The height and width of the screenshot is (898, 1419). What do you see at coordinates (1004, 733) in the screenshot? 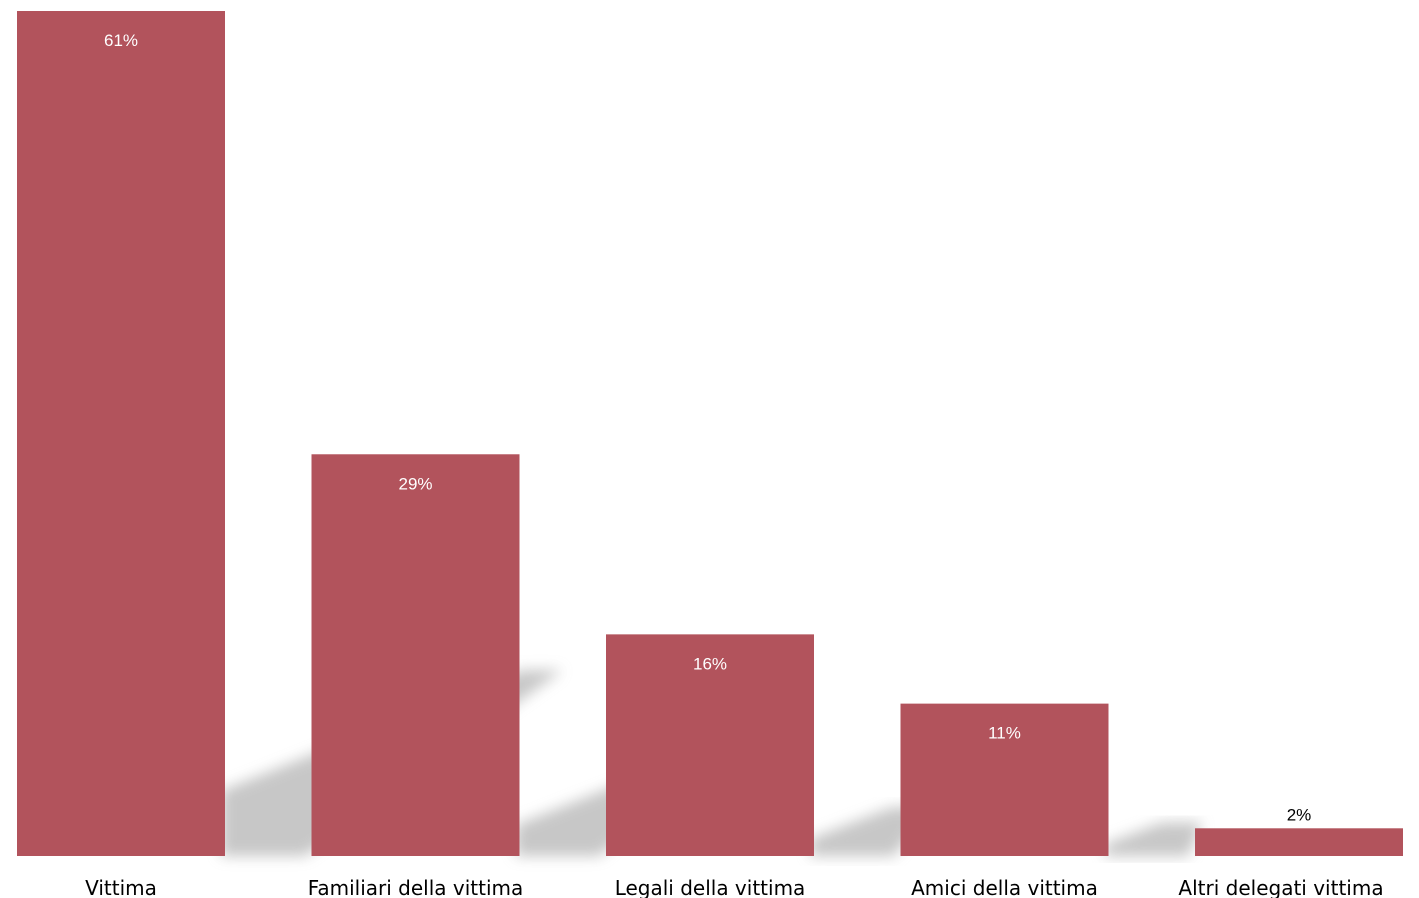
I see `data-label: 11%` at bounding box center [1004, 733].